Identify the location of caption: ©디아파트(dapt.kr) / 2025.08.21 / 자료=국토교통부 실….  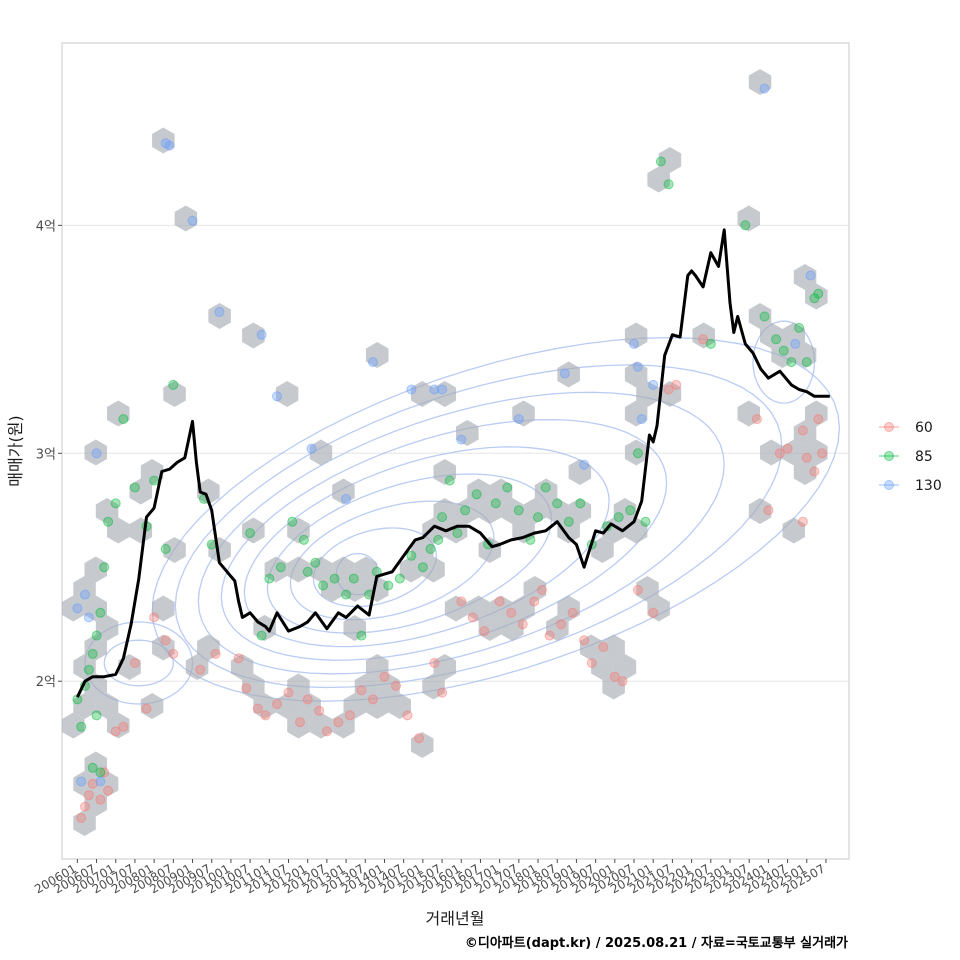
(656, 943).